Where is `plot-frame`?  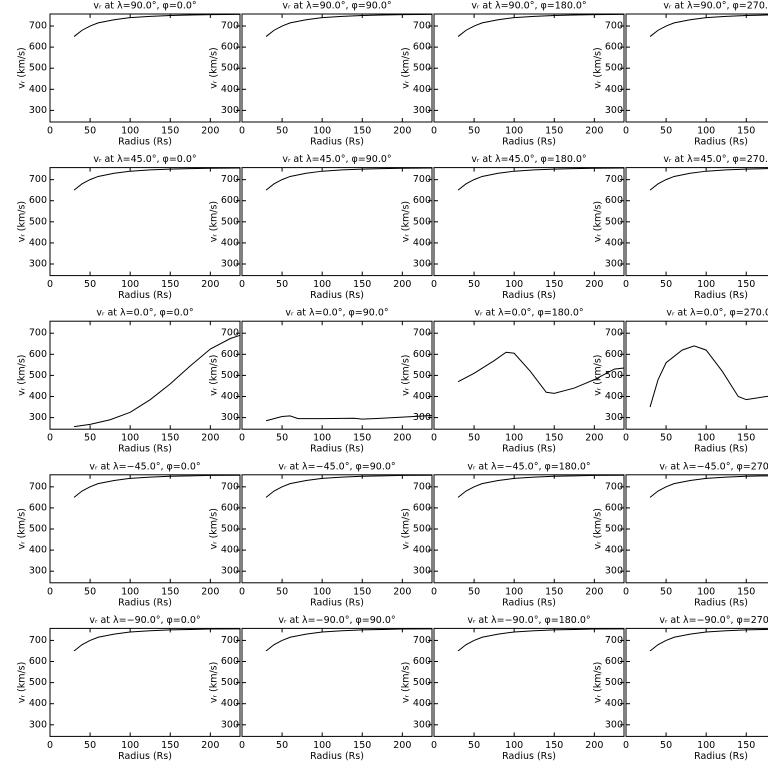 plot-frame is located at coordinates (696, 222).